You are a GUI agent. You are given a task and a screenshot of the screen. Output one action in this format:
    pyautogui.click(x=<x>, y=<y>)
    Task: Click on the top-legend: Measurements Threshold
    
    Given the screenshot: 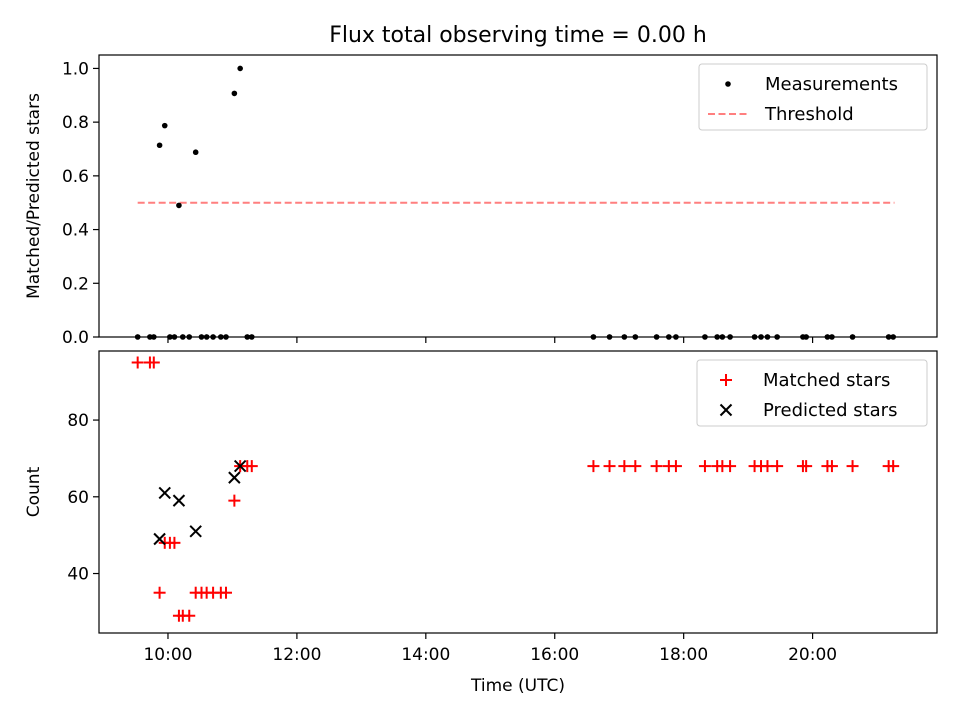 What is the action you would take?
    pyautogui.click(x=813, y=97)
    